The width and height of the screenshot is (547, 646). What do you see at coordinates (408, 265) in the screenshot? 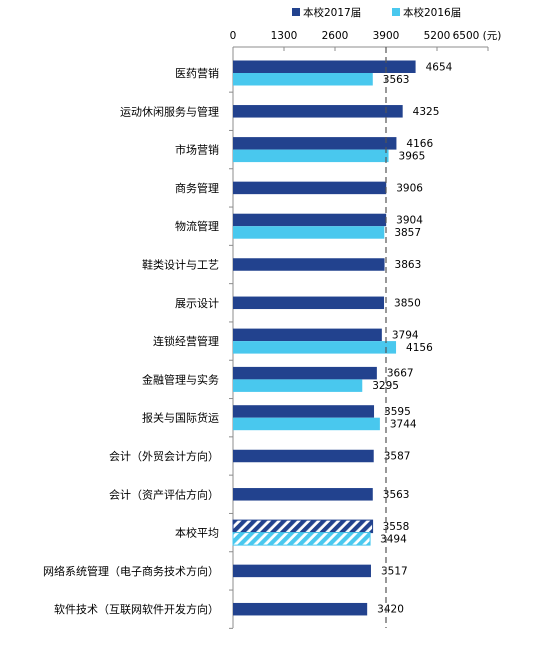
I see `bar-value-label: 3863` at bounding box center [408, 265].